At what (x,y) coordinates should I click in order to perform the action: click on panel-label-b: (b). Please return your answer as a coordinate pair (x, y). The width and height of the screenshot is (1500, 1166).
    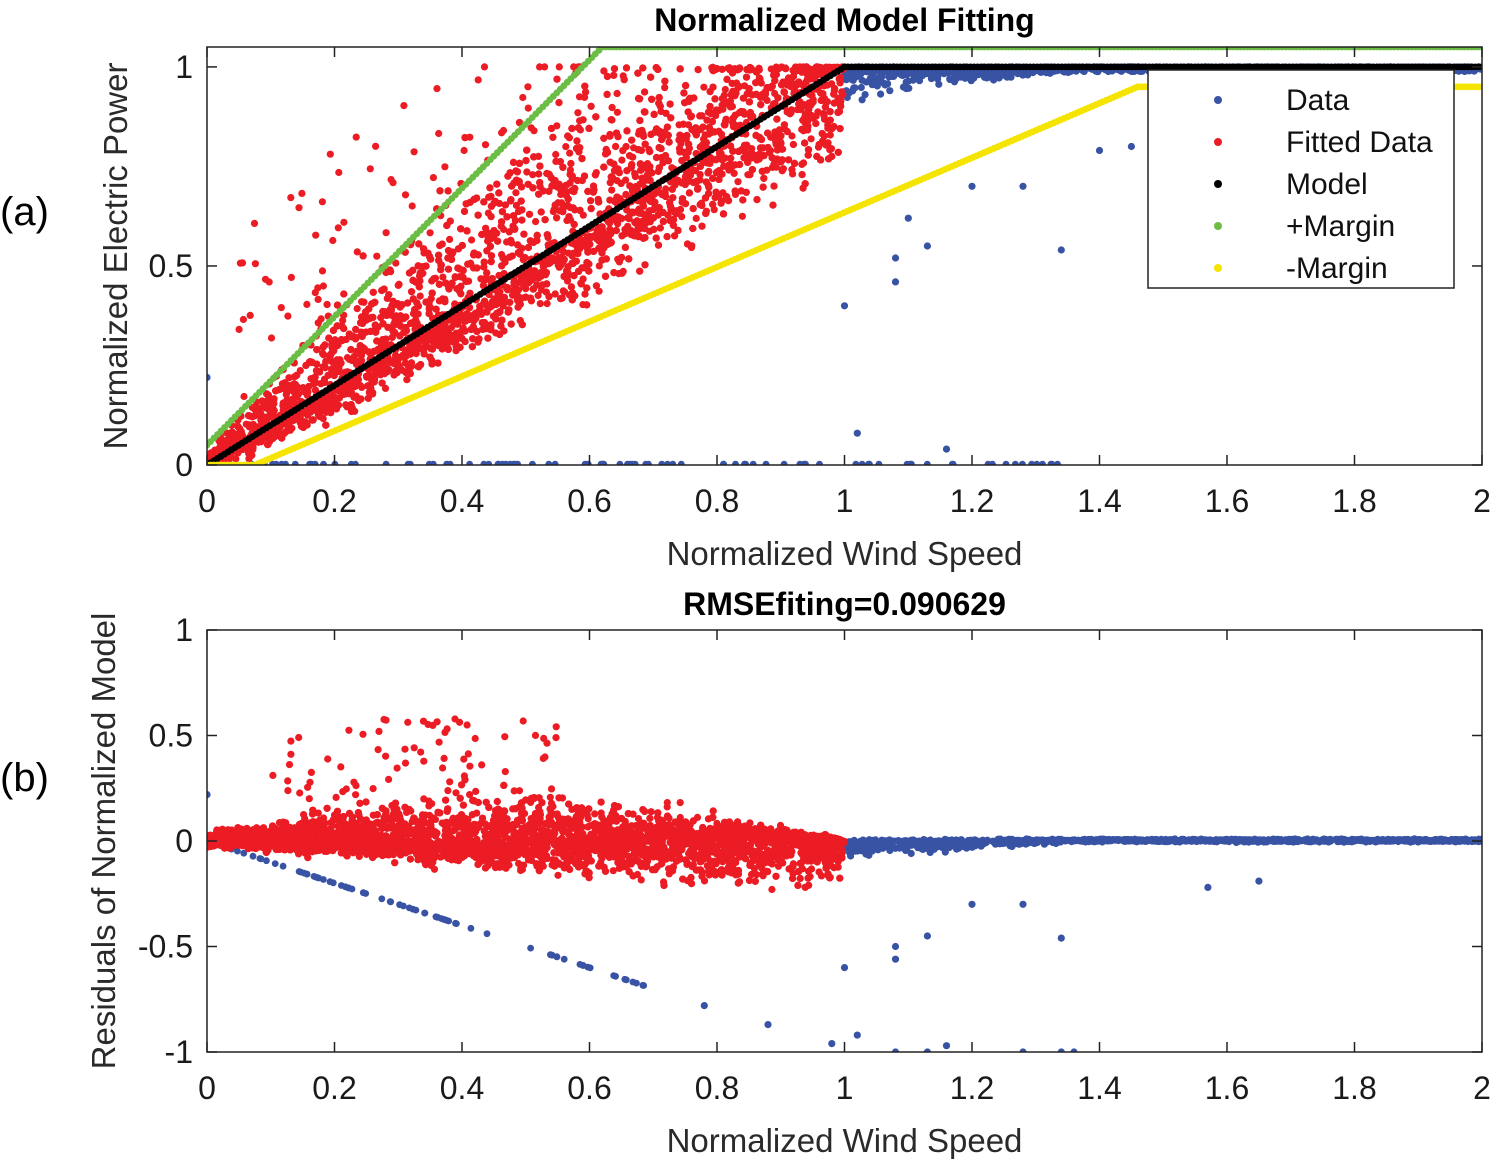
    Looking at the image, I should click on (24, 778).